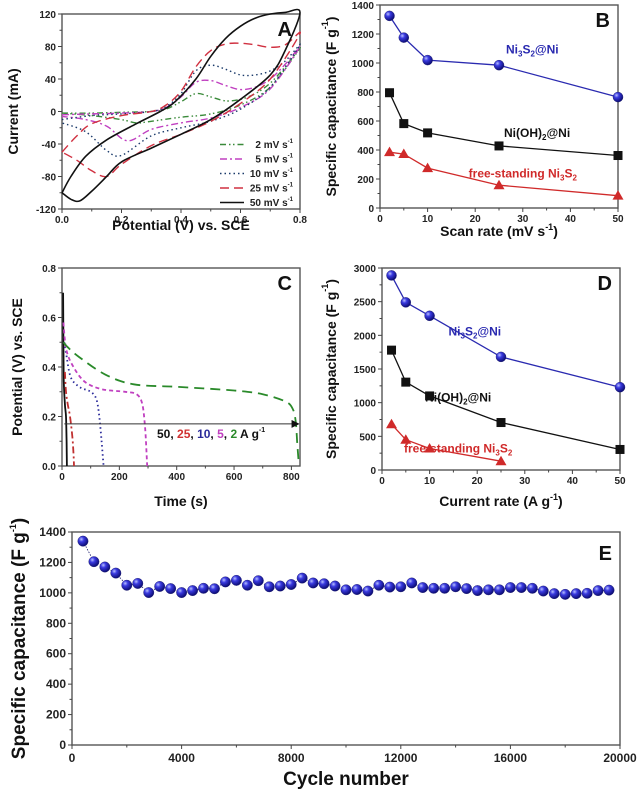  Describe the element at coordinates (181, 758) in the screenshot. I see `x-tick-label: 4000` at that location.